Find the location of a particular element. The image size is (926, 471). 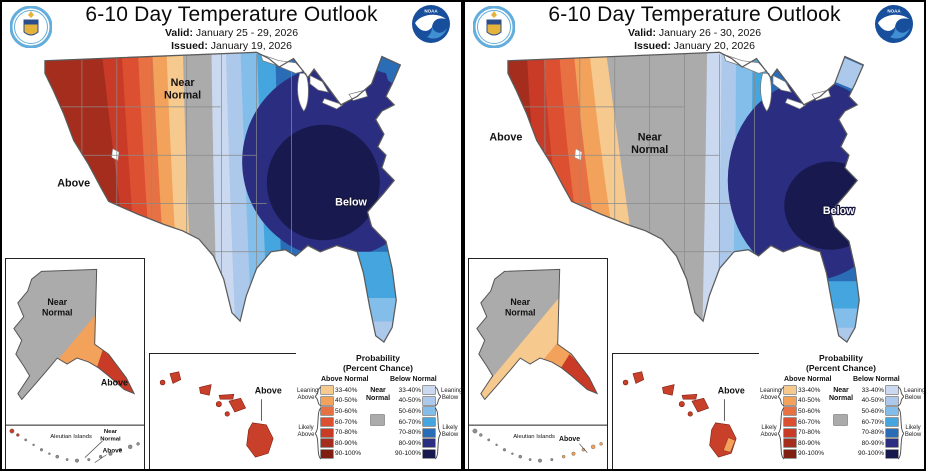

below-range-label: 80-90% is located at coordinates (409, 443).